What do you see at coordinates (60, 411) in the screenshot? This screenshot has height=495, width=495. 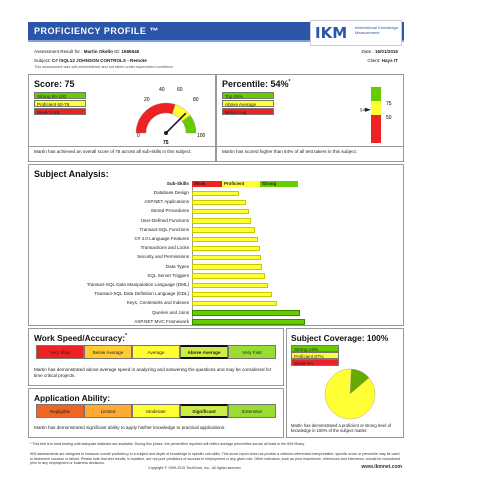 I see `application-ability-cell: Negligible` at bounding box center [60, 411].